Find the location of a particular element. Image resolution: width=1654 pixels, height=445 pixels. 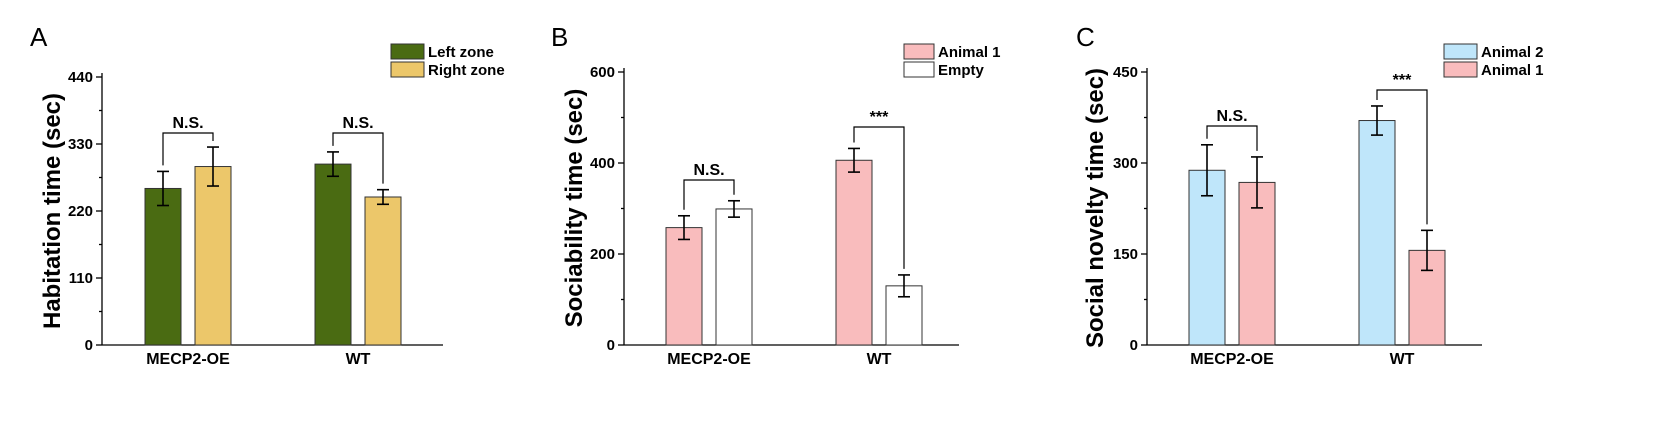

y-tick-label: 300 is located at coordinates (1125, 163).